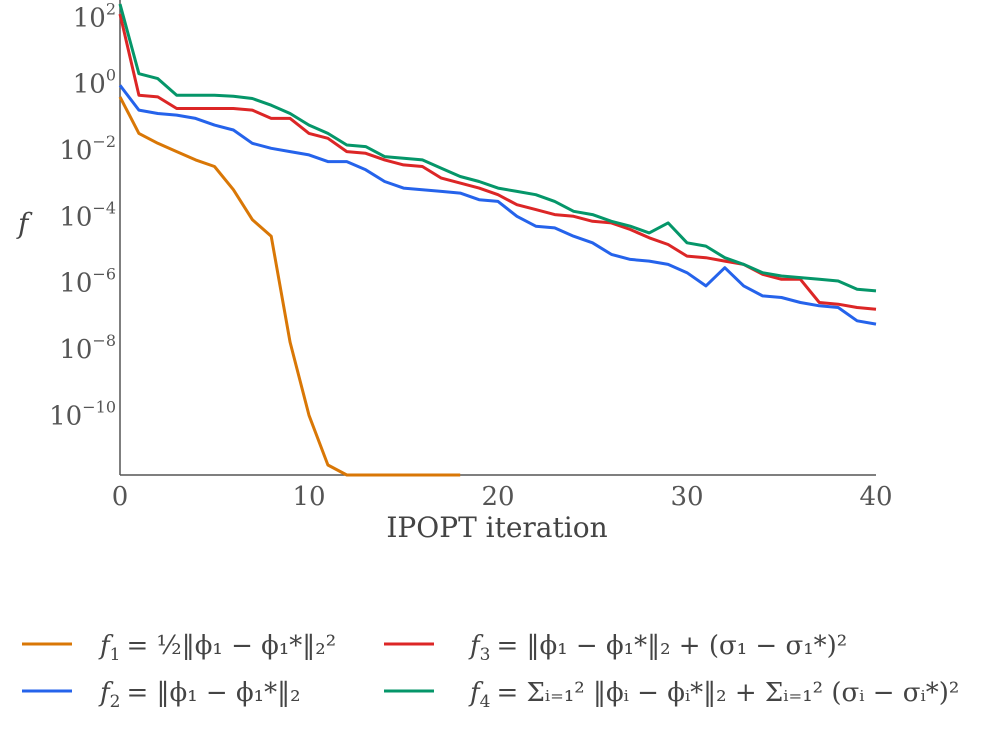 The width and height of the screenshot is (996, 732). Describe the element at coordinates (686, 497) in the screenshot. I see `x-tick-label: 30` at that location.